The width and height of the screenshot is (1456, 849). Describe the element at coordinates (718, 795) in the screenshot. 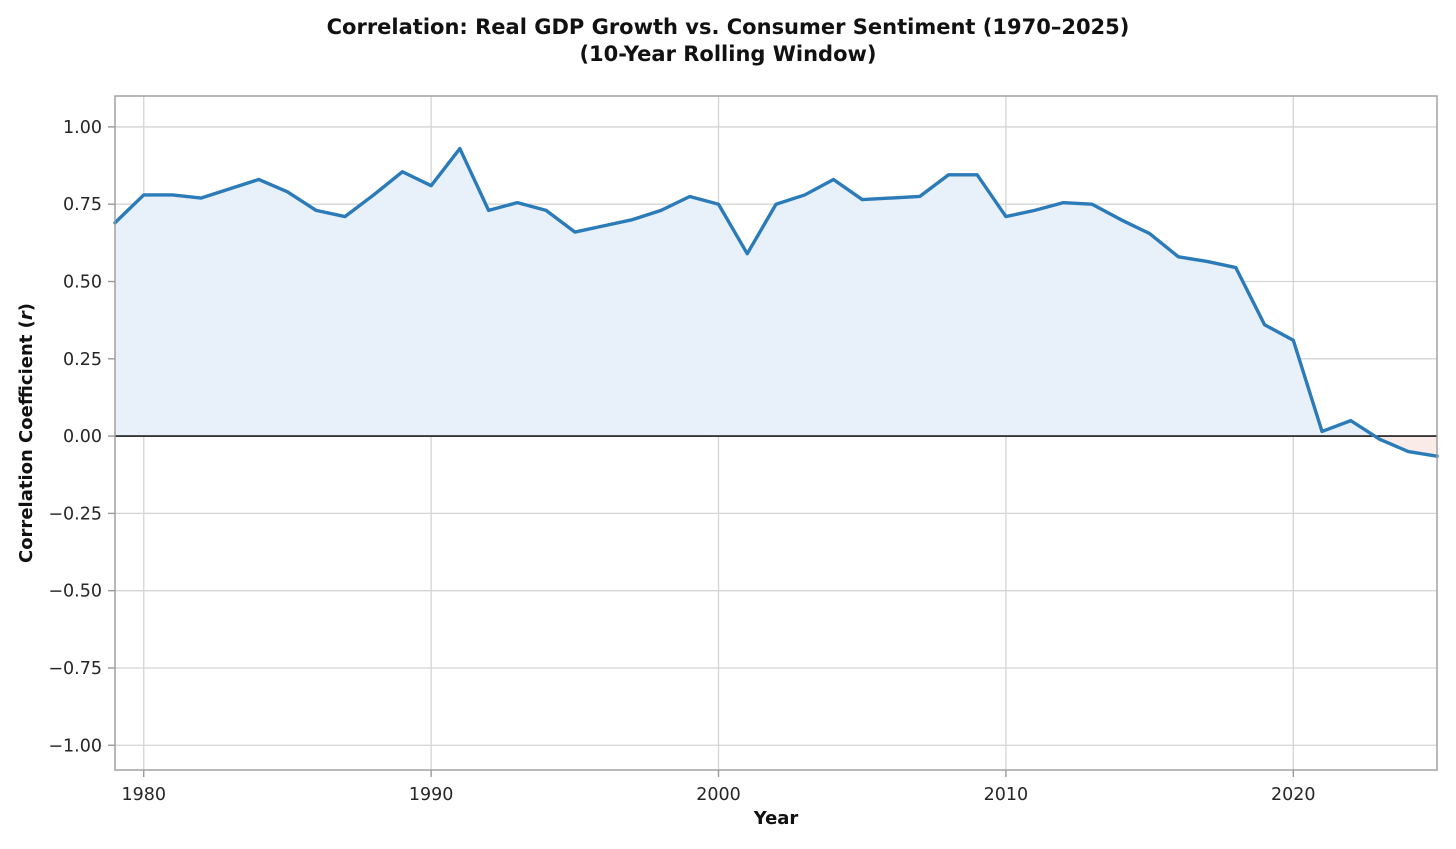

I see `x-tick-label: 2000` at that location.